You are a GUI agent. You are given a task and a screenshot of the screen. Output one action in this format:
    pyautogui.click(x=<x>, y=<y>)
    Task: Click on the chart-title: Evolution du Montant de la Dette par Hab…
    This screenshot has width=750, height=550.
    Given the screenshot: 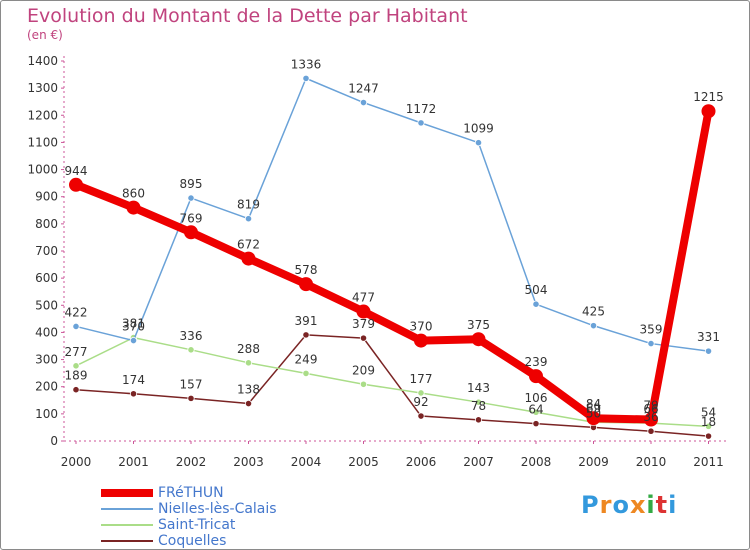 What is the action you would take?
    pyautogui.click(x=247, y=16)
    